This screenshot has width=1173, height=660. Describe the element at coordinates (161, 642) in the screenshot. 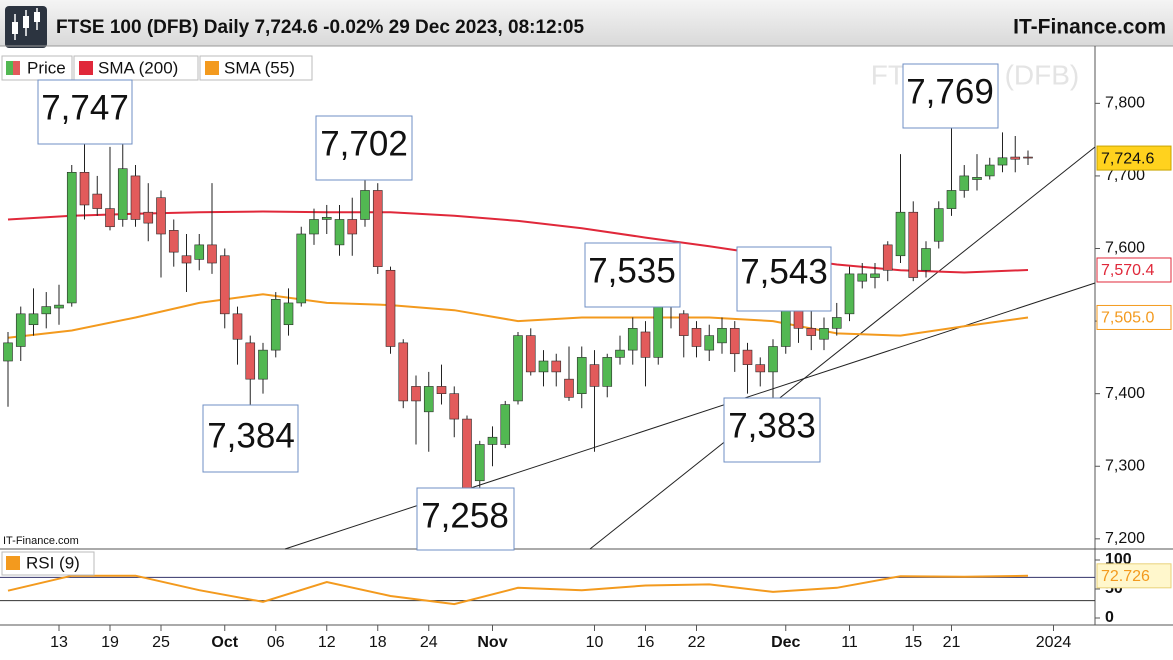

I see `x-tick-label: 25` at that location.